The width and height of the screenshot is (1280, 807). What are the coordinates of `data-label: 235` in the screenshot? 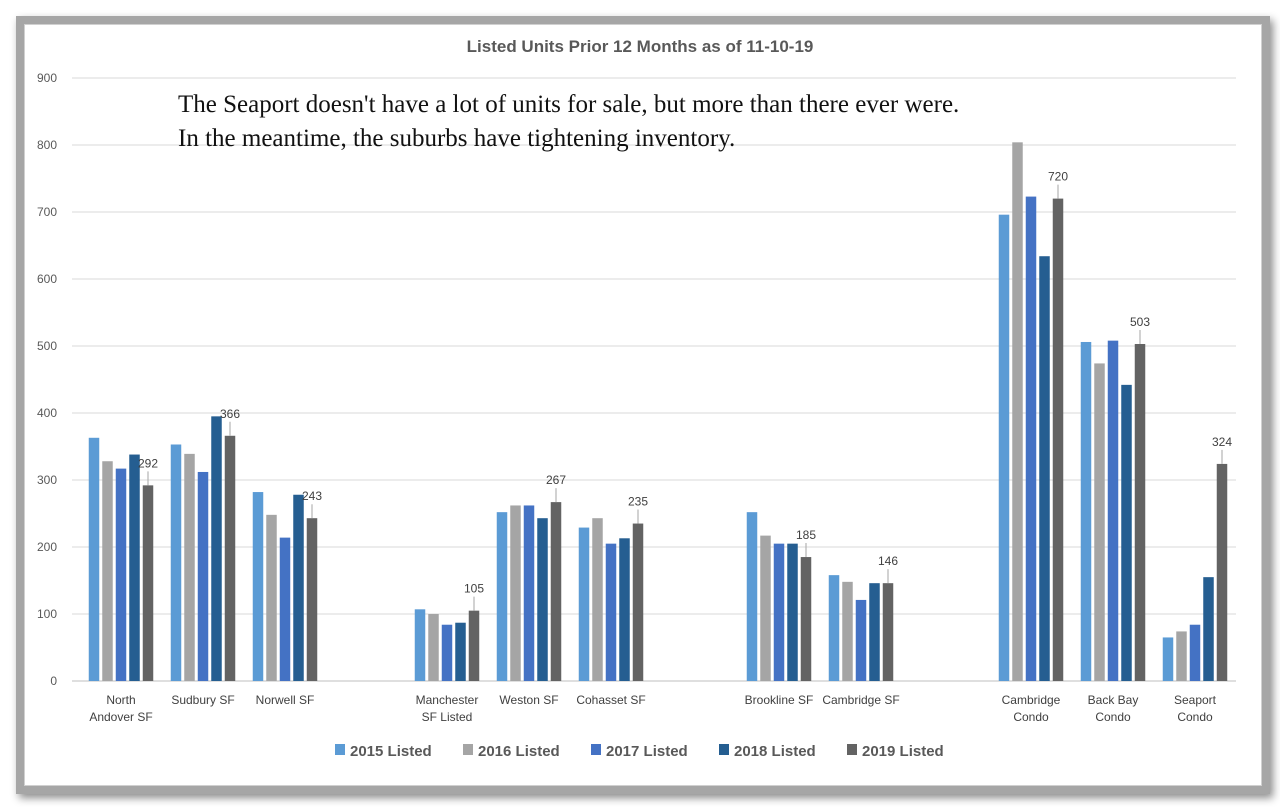 It's located at (638, 502).